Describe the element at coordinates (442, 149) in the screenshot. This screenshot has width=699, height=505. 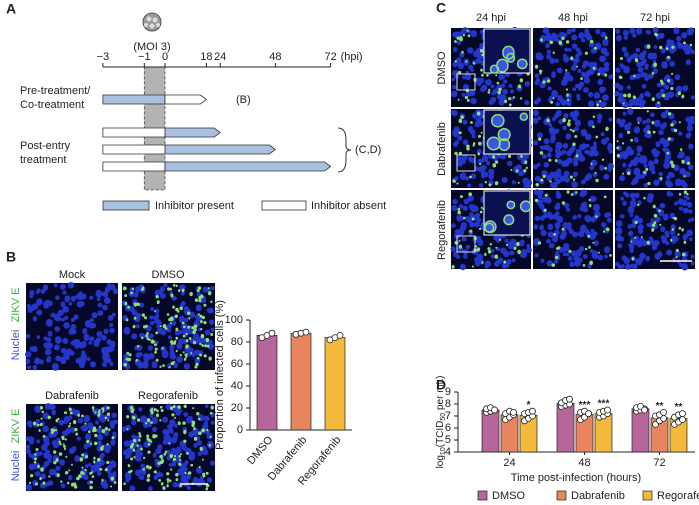
I see `row-label: Dabrafenib` at that location.